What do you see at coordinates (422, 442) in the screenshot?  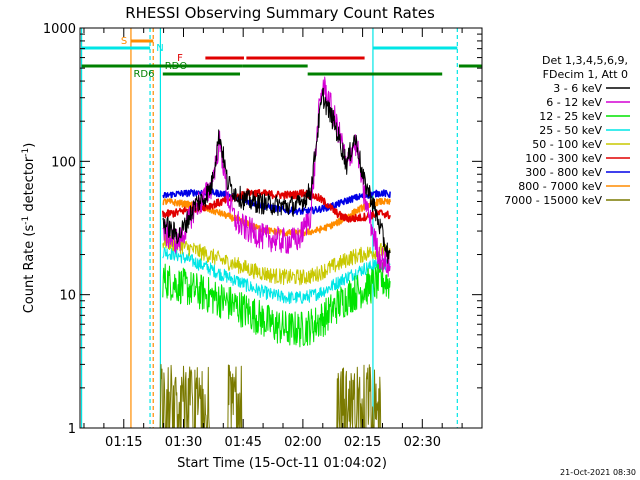 I see `x-tick-label-5: 02:30` at bounding box center [422, 442].